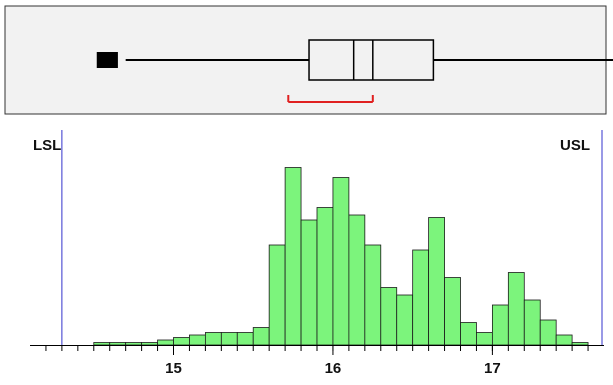  I want to click on lsl-label: LSL, so click(47, 145).